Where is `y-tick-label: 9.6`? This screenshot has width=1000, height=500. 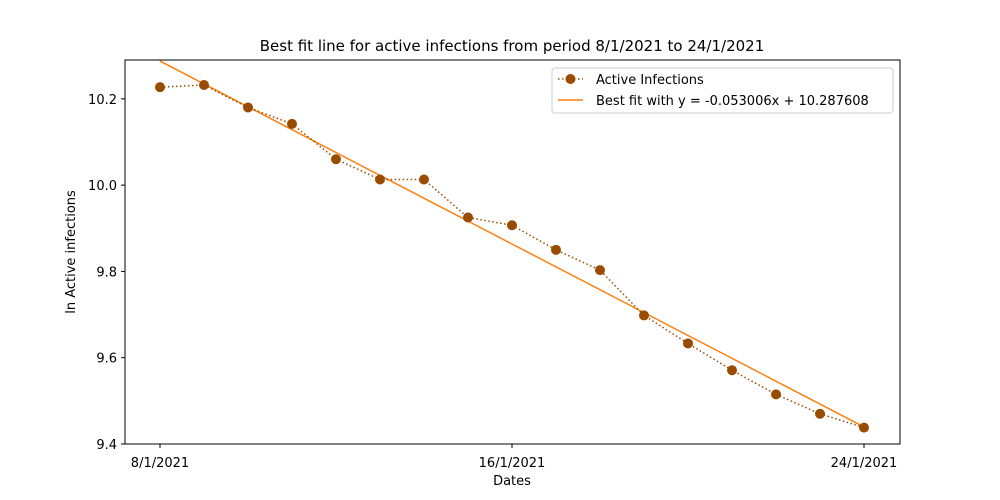
y-tick-label: 9.6 is located at coordinates (106, 359).